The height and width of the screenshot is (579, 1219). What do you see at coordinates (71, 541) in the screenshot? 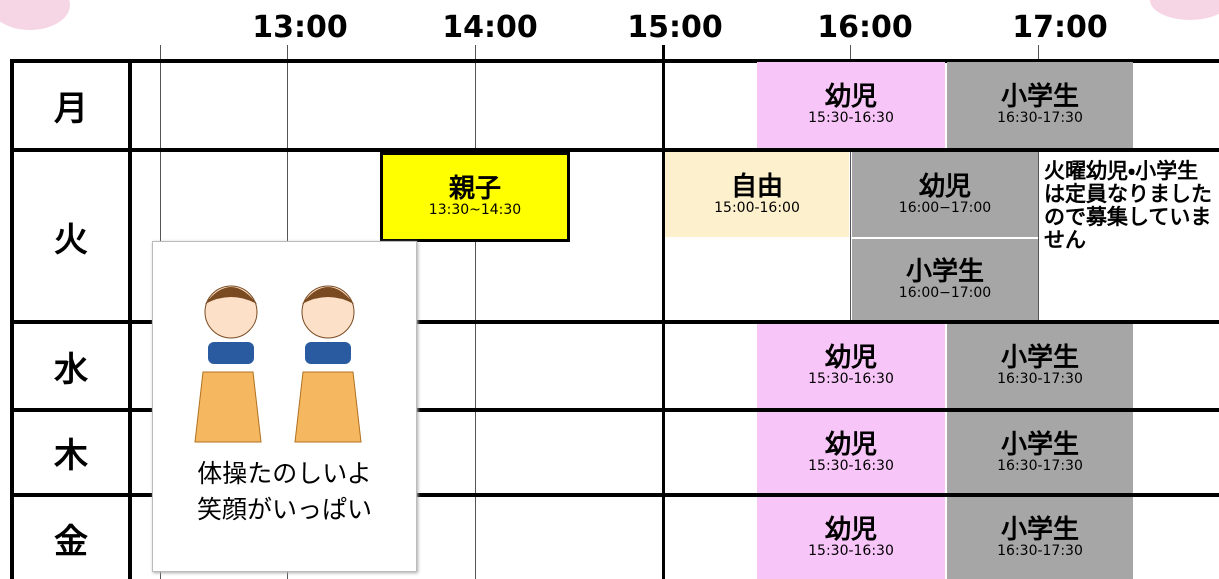
I see `day-label: 金` at bounding box center [71, 541].